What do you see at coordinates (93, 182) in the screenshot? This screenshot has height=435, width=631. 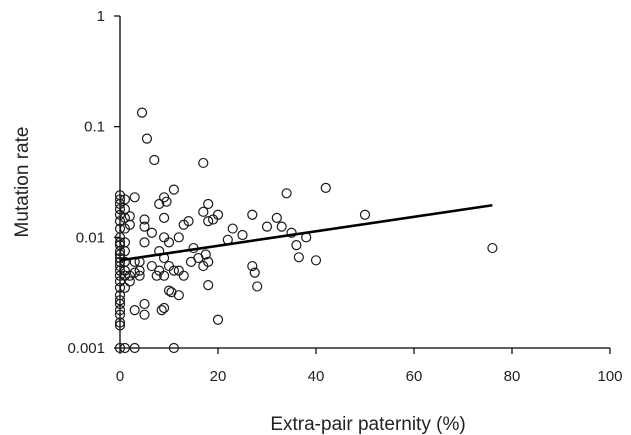 I see `y-axis-ticks: 0.001 0.01 0.1 1` at bounding box center [93, 182].